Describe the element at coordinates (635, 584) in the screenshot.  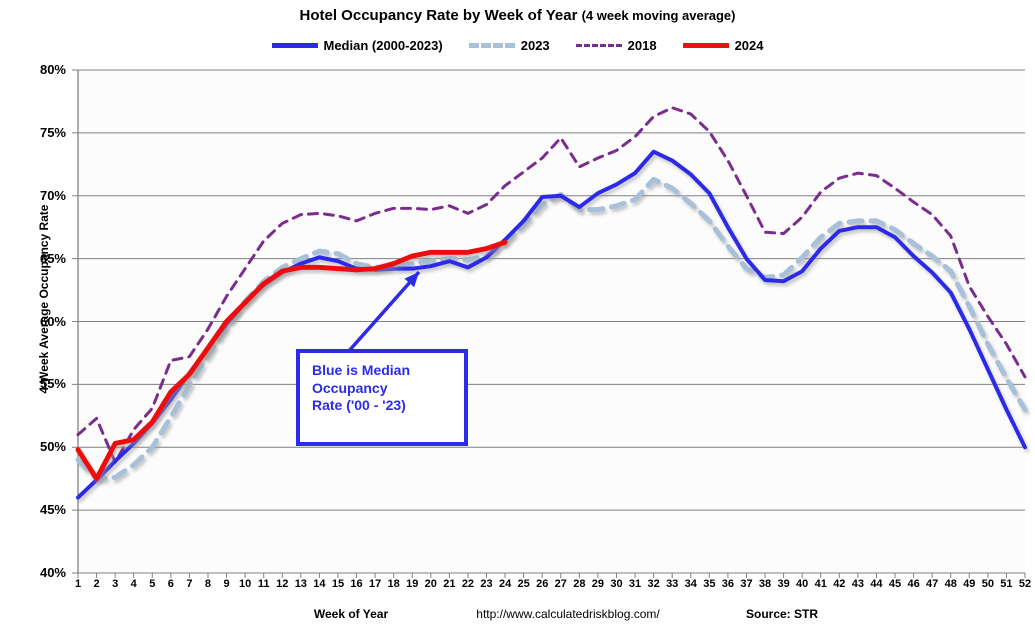
I see `x-tick-label: 31` at that location.